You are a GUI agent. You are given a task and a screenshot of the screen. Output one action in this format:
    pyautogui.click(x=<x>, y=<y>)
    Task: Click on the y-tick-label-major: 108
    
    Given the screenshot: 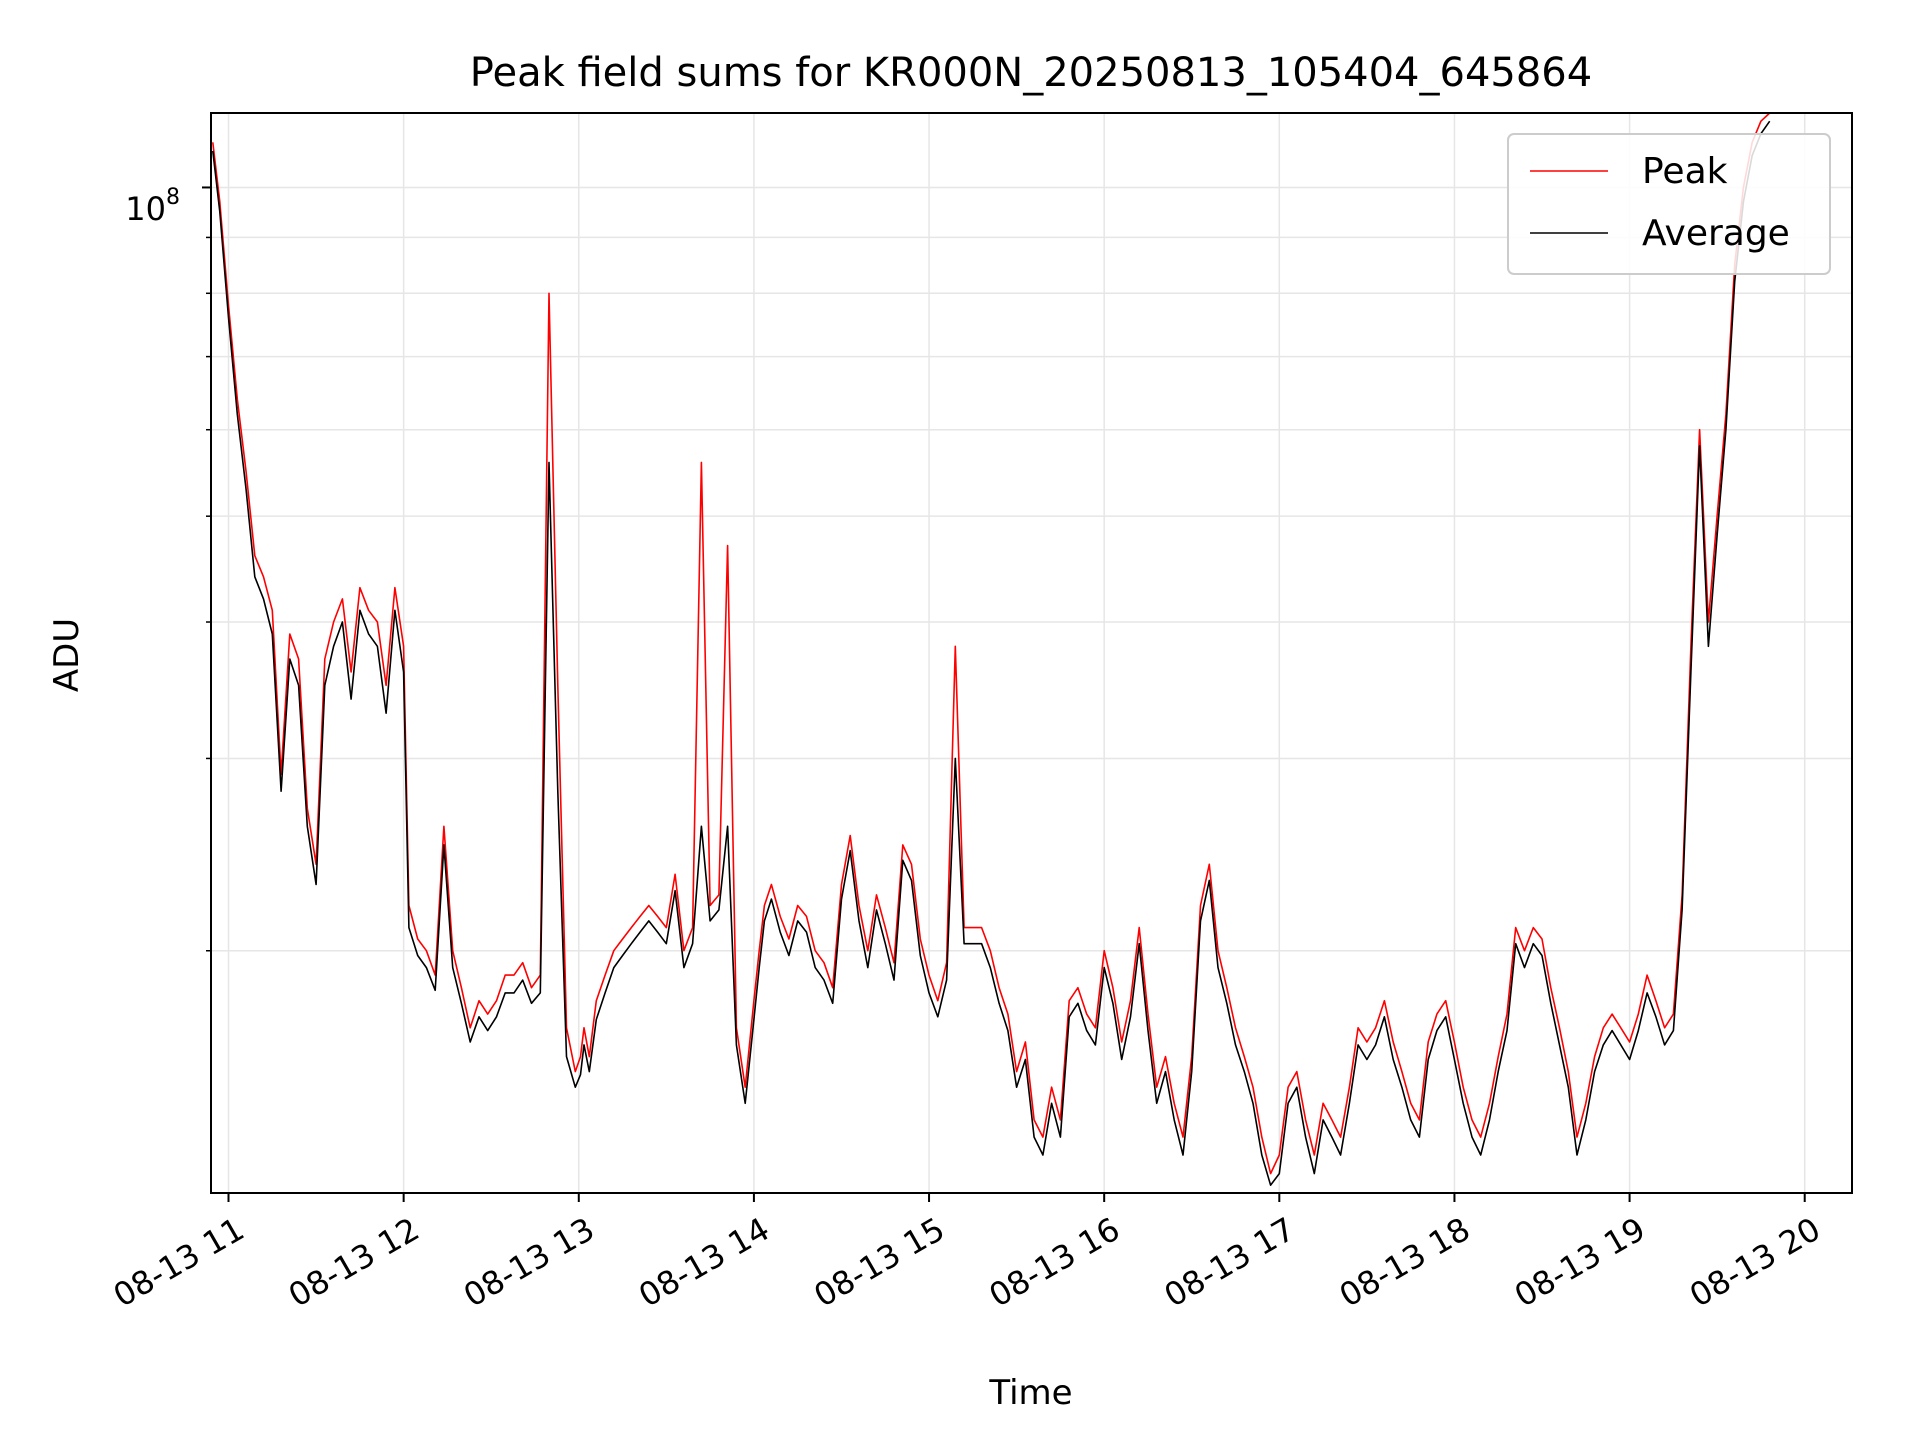 What is the action you would take?
    pyautogui.click(x=152, y=206)
    